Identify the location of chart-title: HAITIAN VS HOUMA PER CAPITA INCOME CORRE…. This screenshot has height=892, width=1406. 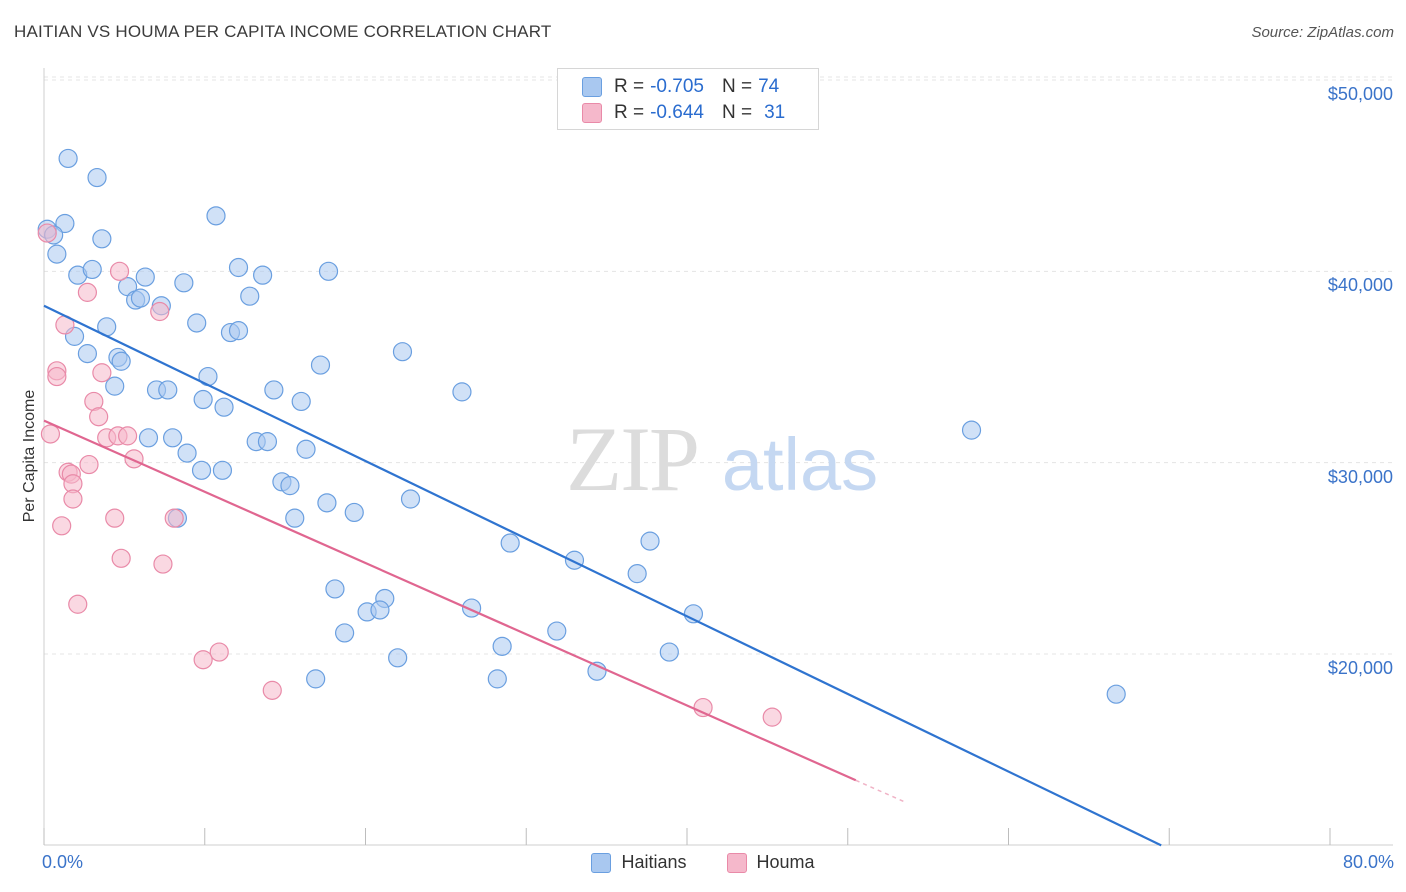
(283, 31).